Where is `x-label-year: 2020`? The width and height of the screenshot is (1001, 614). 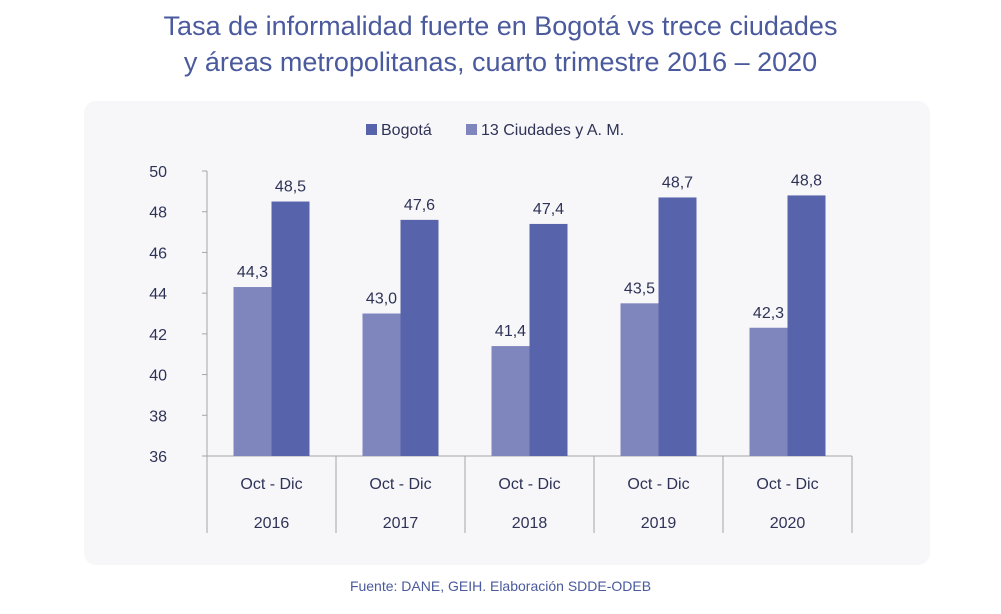
x-label-year: 2020 is located at coordinates (788, 523).